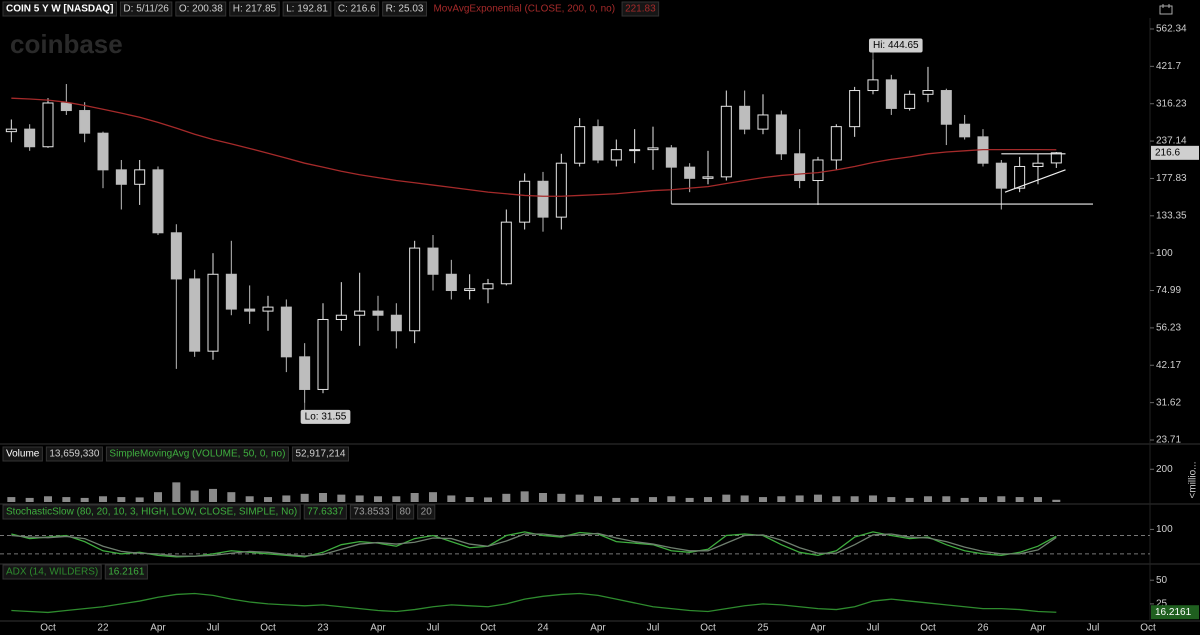  I want to click on x-tick-label: 26, so click(983, 628).